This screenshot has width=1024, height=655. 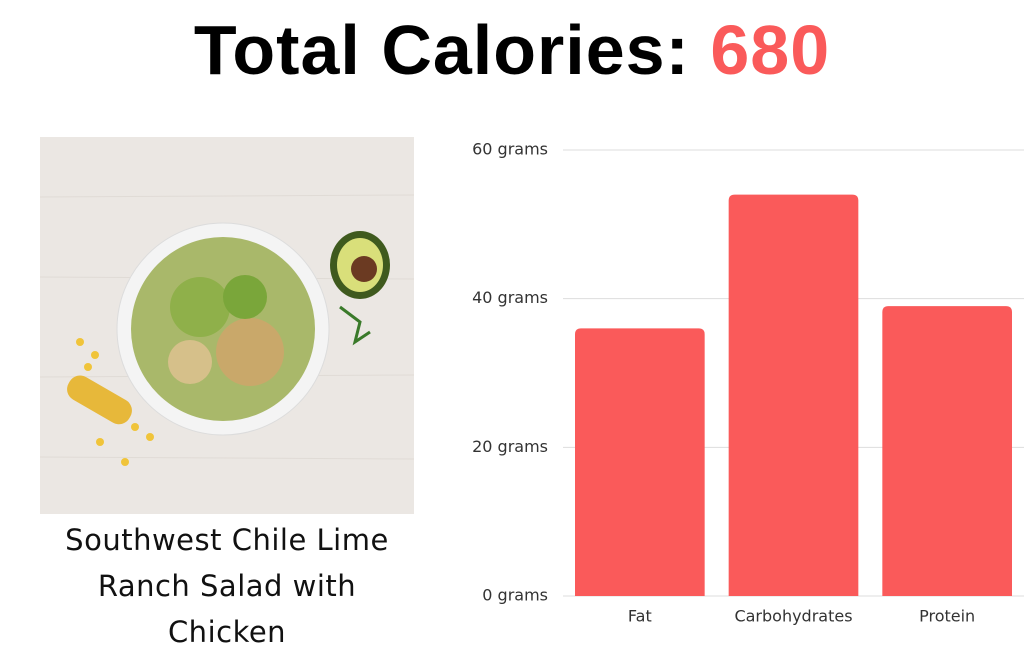 I want to click on y-tick-label: 0 grams, so click(x=515, y=595).